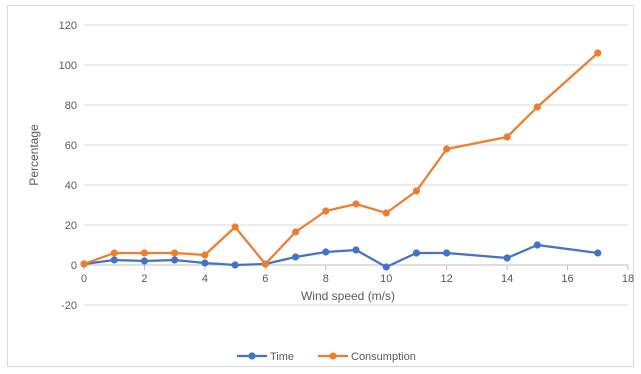 The height and width of the screenshot is (374, 641). I want to click on legend-item-consumption: Consumption, so click(367, 357).